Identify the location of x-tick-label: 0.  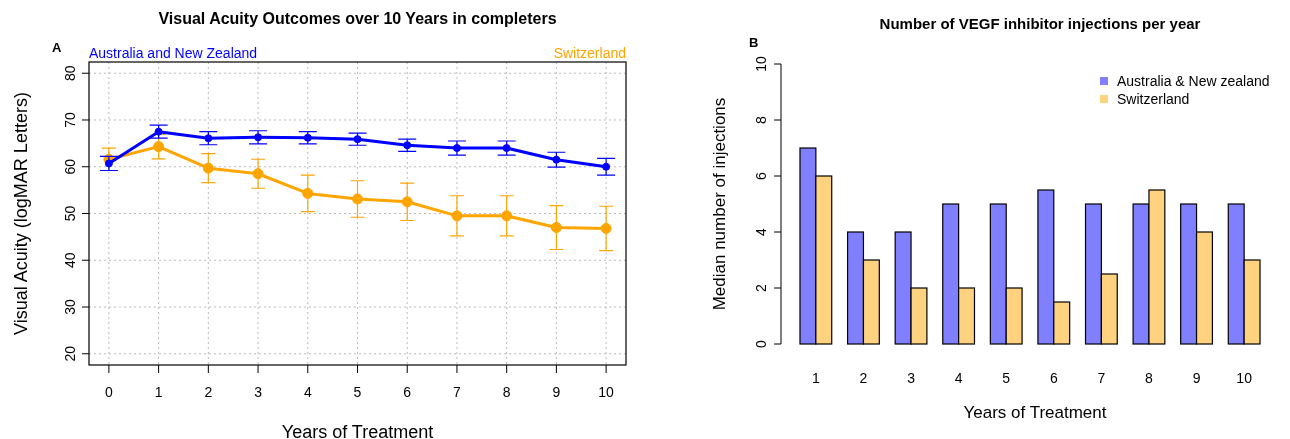
(108, 392).